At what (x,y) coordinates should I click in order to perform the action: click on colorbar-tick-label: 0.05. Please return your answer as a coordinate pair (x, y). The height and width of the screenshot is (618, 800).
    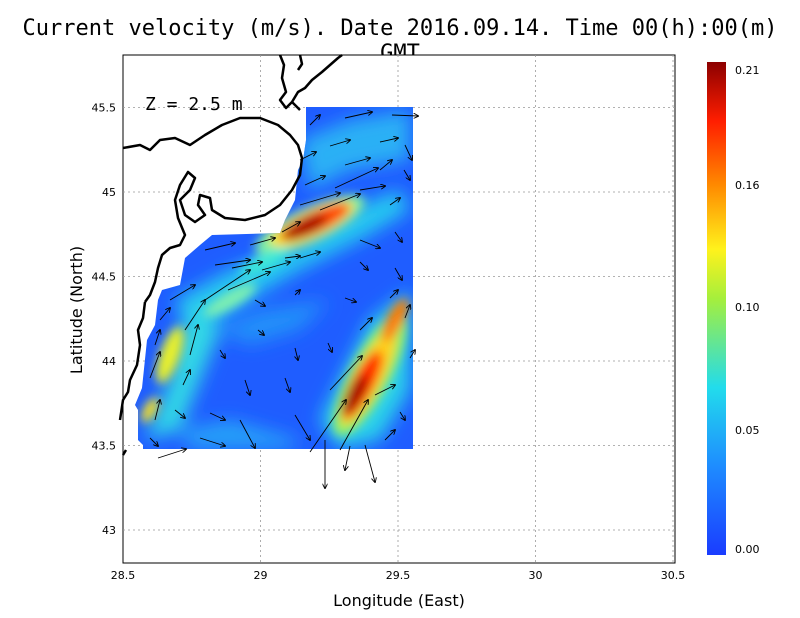
    Looking at the image, I should click on (747, 430).